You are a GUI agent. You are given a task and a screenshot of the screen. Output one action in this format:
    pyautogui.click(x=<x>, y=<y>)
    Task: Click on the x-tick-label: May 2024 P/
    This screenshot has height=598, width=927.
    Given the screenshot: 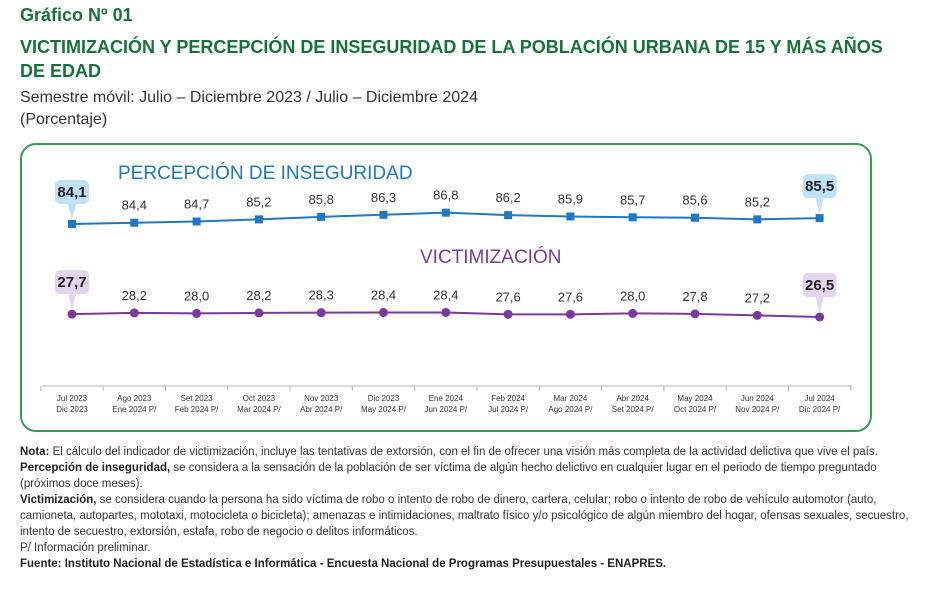 What is the action you would take?
    pyautogui.click(x=384, y=409)
    